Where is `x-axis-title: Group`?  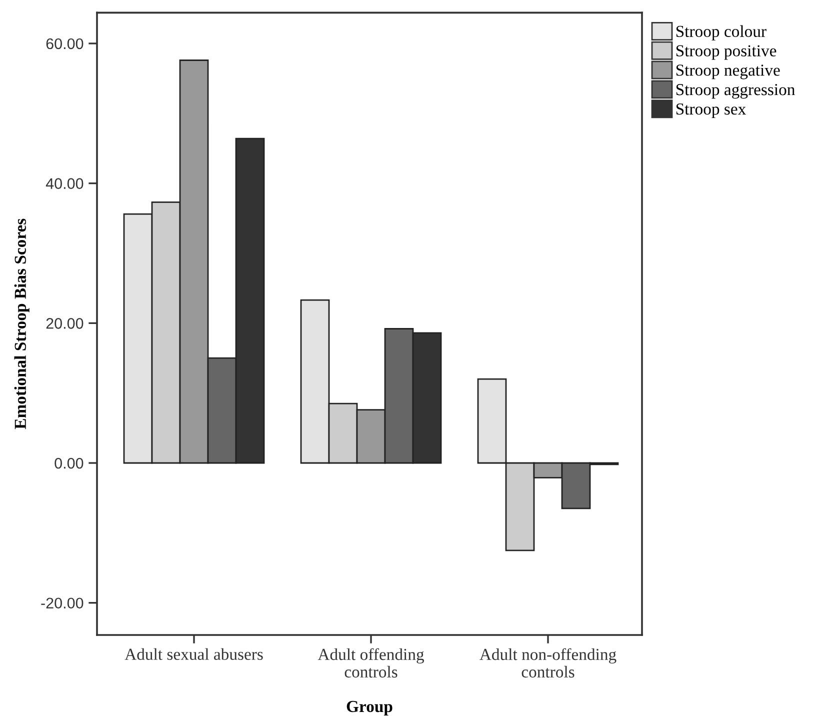
x-axis-title: Group is located at coordinates (369, 708).